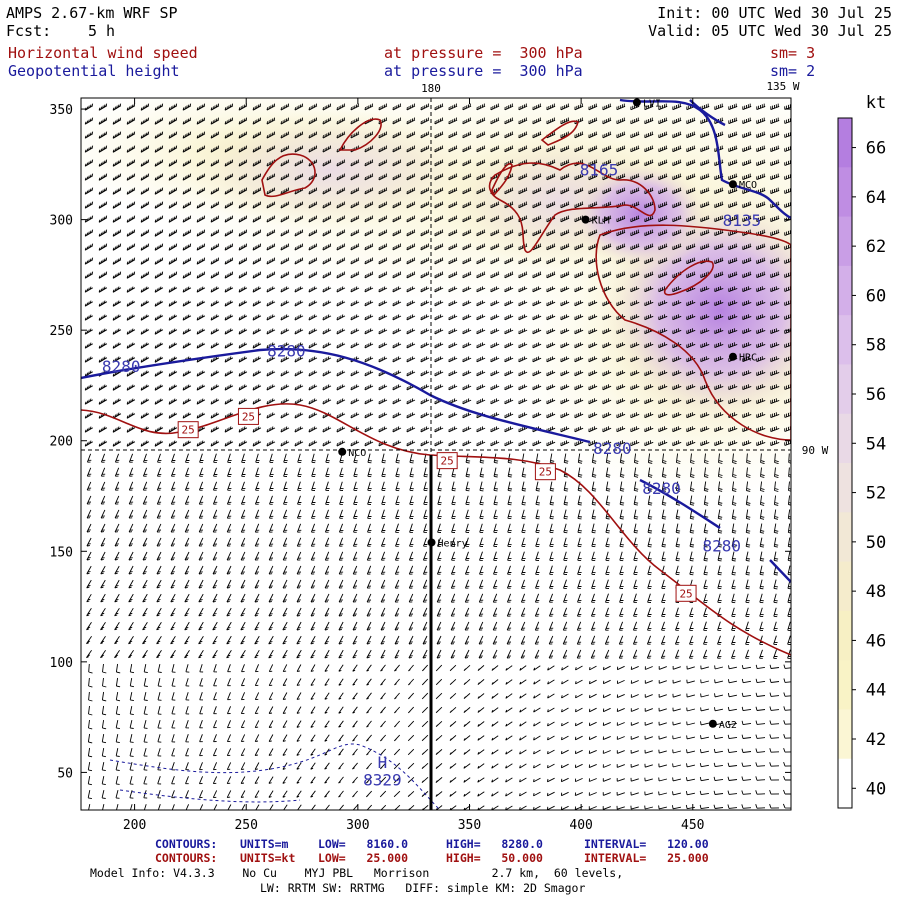  What do you see at coordinates (876, 346) in the screenshot?
I see `colorbar-tick-label: 58` at bounding box center [876, 346].